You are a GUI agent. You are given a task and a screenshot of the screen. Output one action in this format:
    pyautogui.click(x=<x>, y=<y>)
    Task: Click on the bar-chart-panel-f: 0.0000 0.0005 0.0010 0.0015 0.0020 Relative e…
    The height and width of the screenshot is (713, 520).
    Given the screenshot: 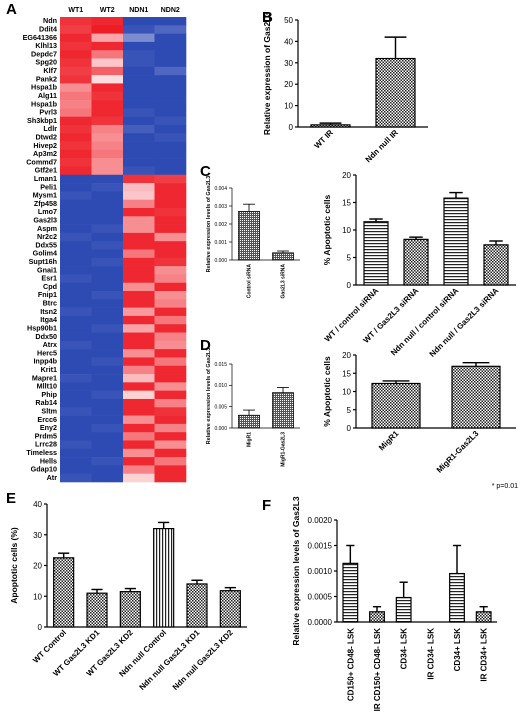 What is the action you would take?
    pyautogui.click(x=394, y=603)
    